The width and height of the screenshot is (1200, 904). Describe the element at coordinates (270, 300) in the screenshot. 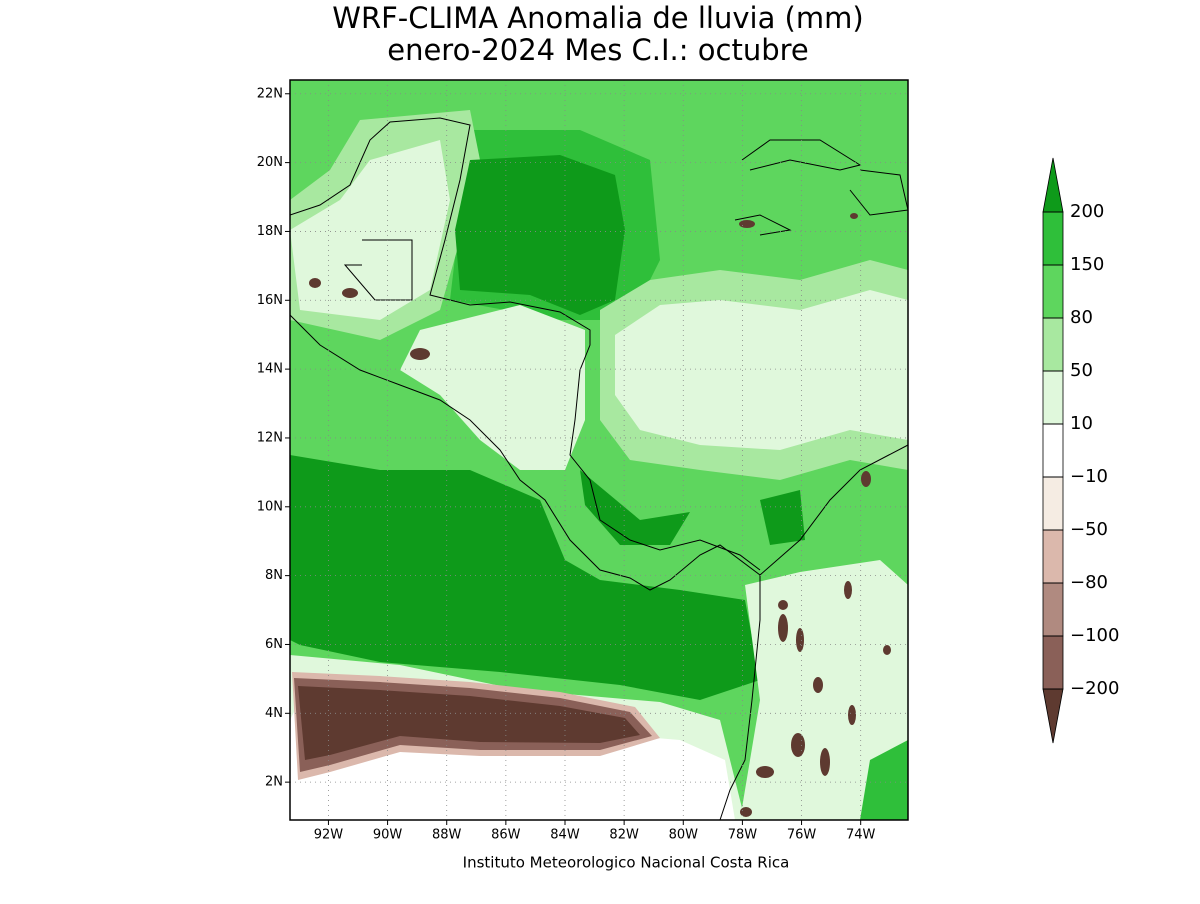

I see `lat-tick-label: 16N` at that location.